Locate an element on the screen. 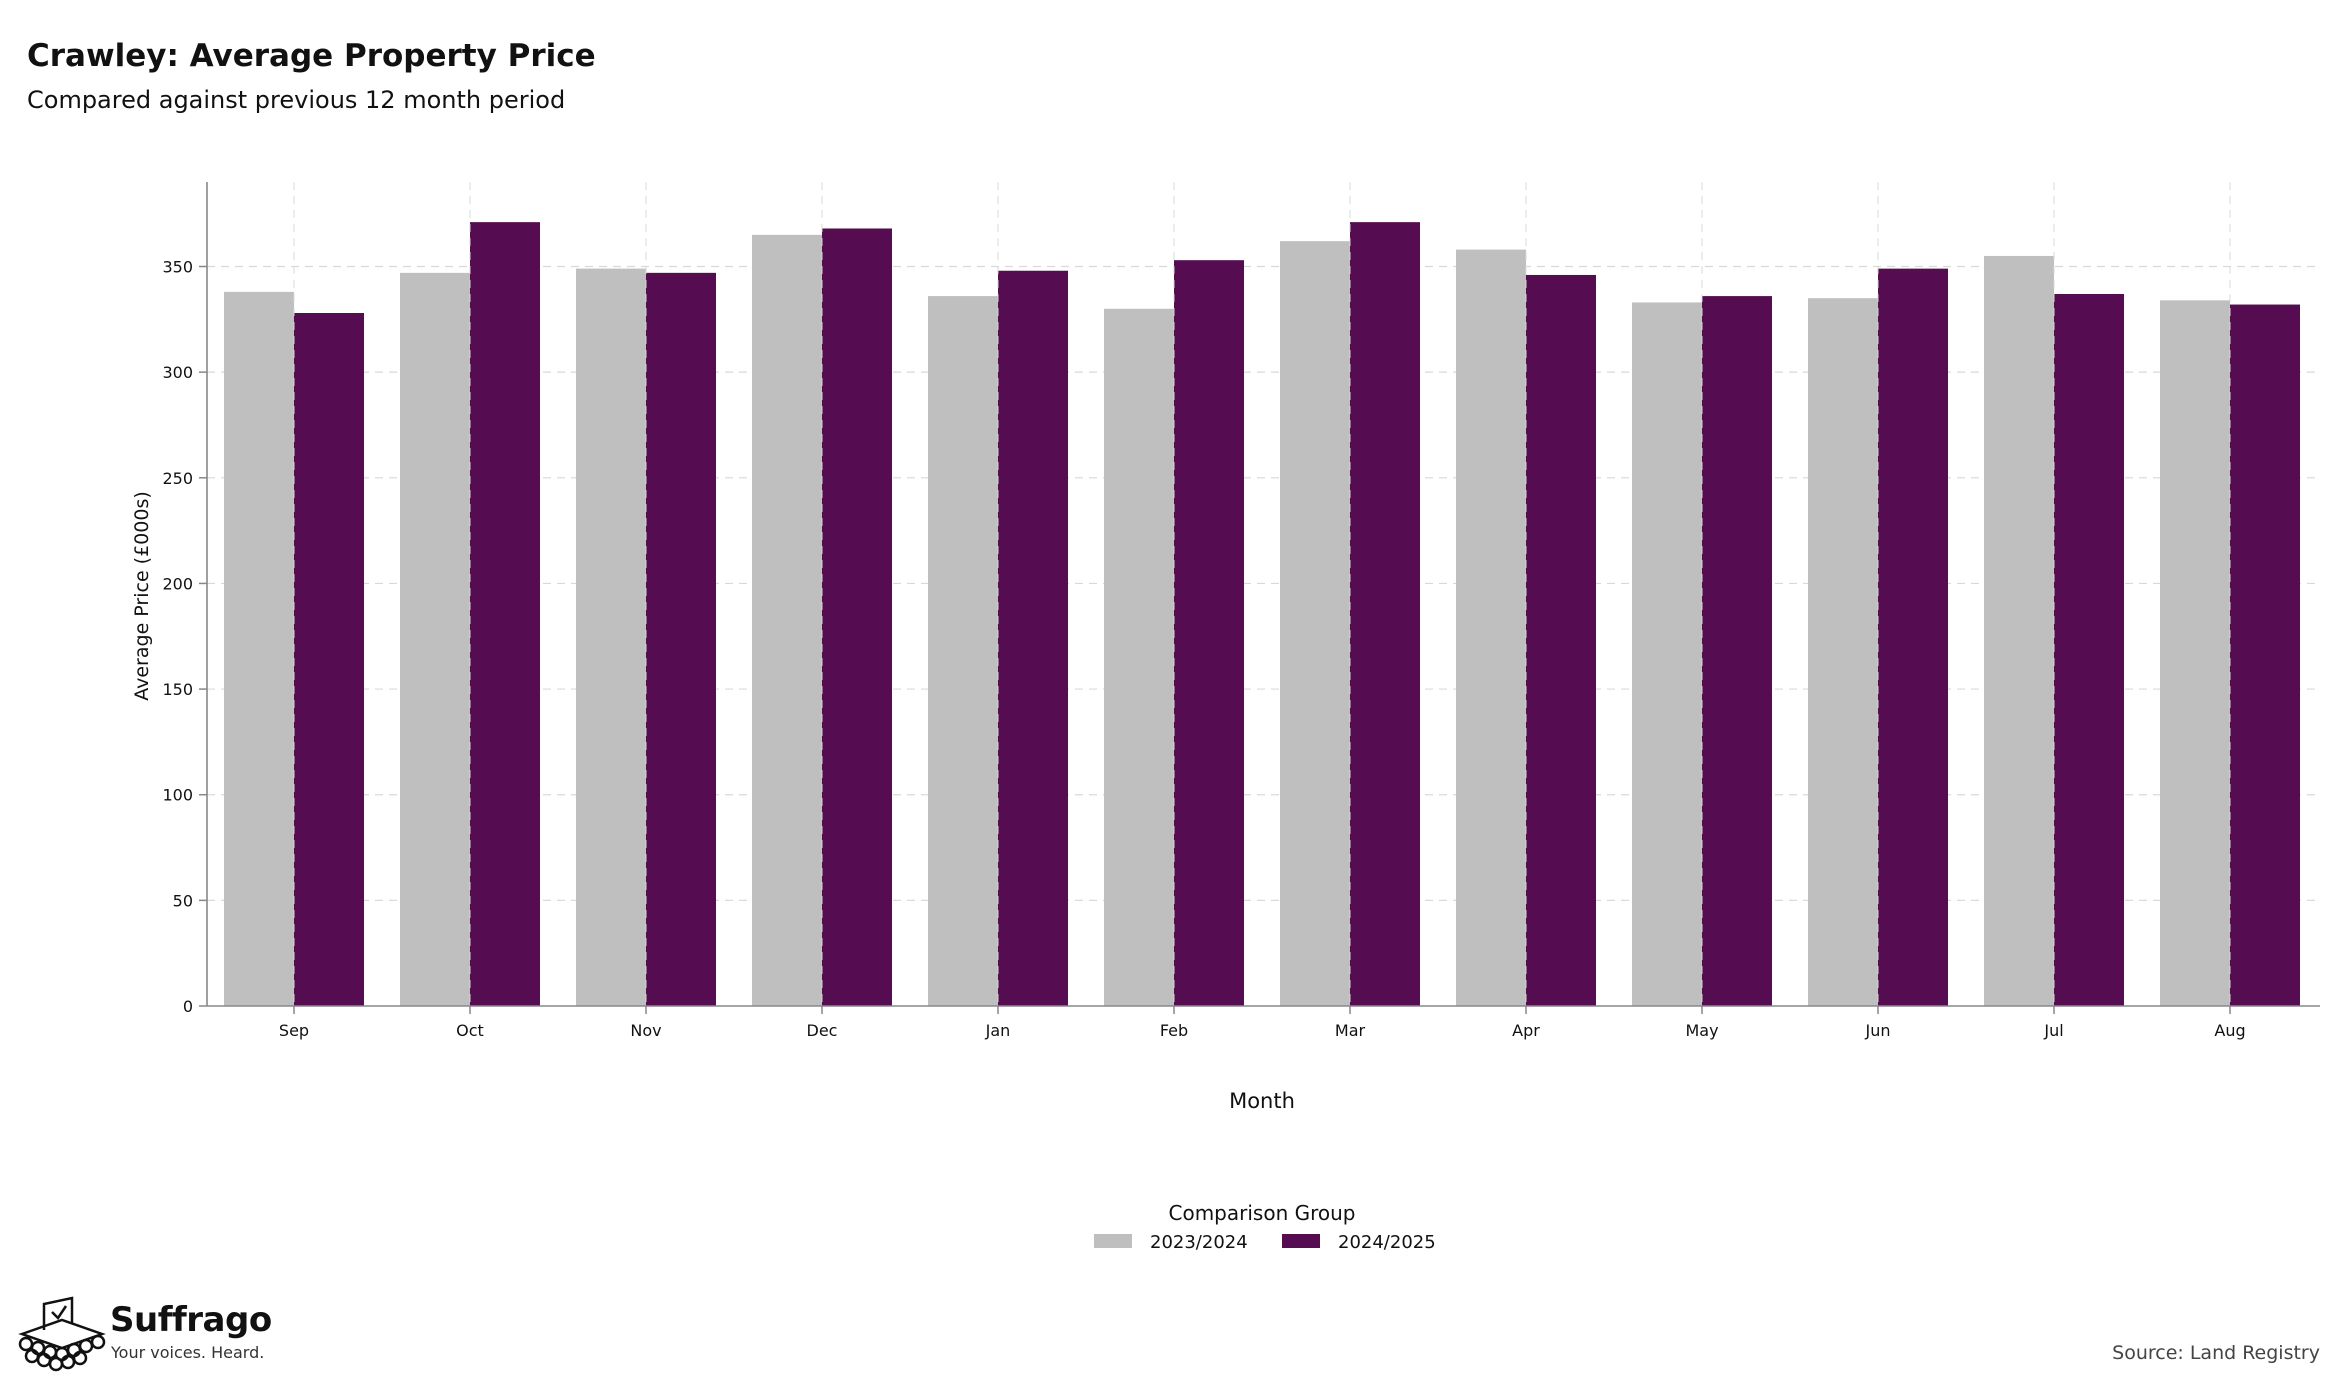  y-tick-label: 0 is located at coordinates (188, 1006).